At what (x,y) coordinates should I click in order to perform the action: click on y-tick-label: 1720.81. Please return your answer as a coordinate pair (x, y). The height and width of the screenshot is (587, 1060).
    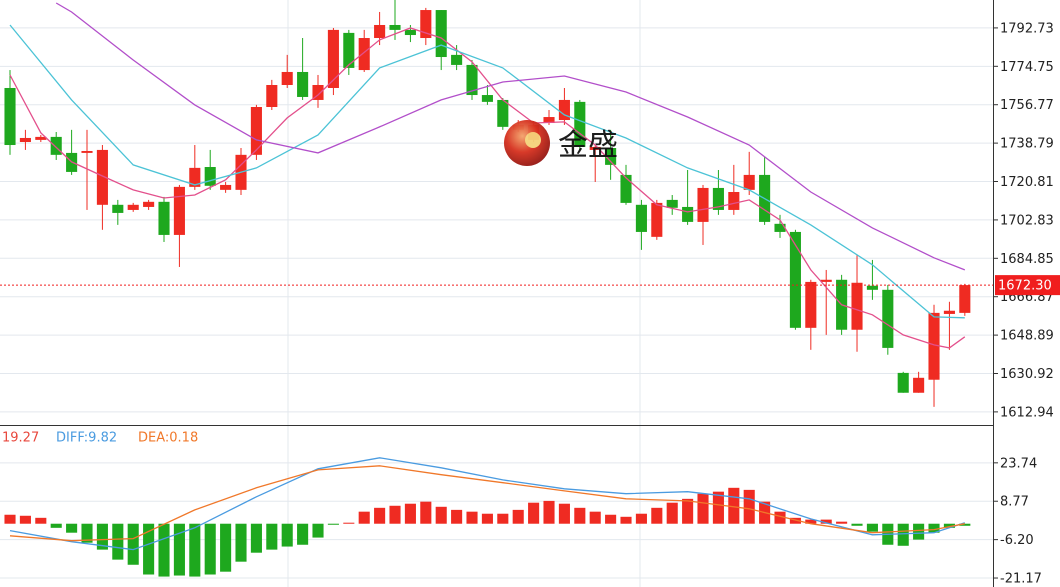
    Looking at the image, I should click on (1027, 182).